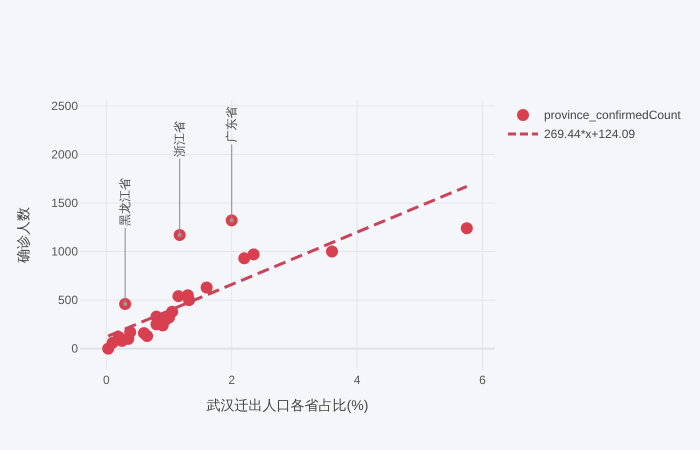 The image size is (700, 450). What do you see at coordinates (23, 235) in the screenshot?
I see `y-axis-title: 确诊人数` at bounding box center [23, 235].